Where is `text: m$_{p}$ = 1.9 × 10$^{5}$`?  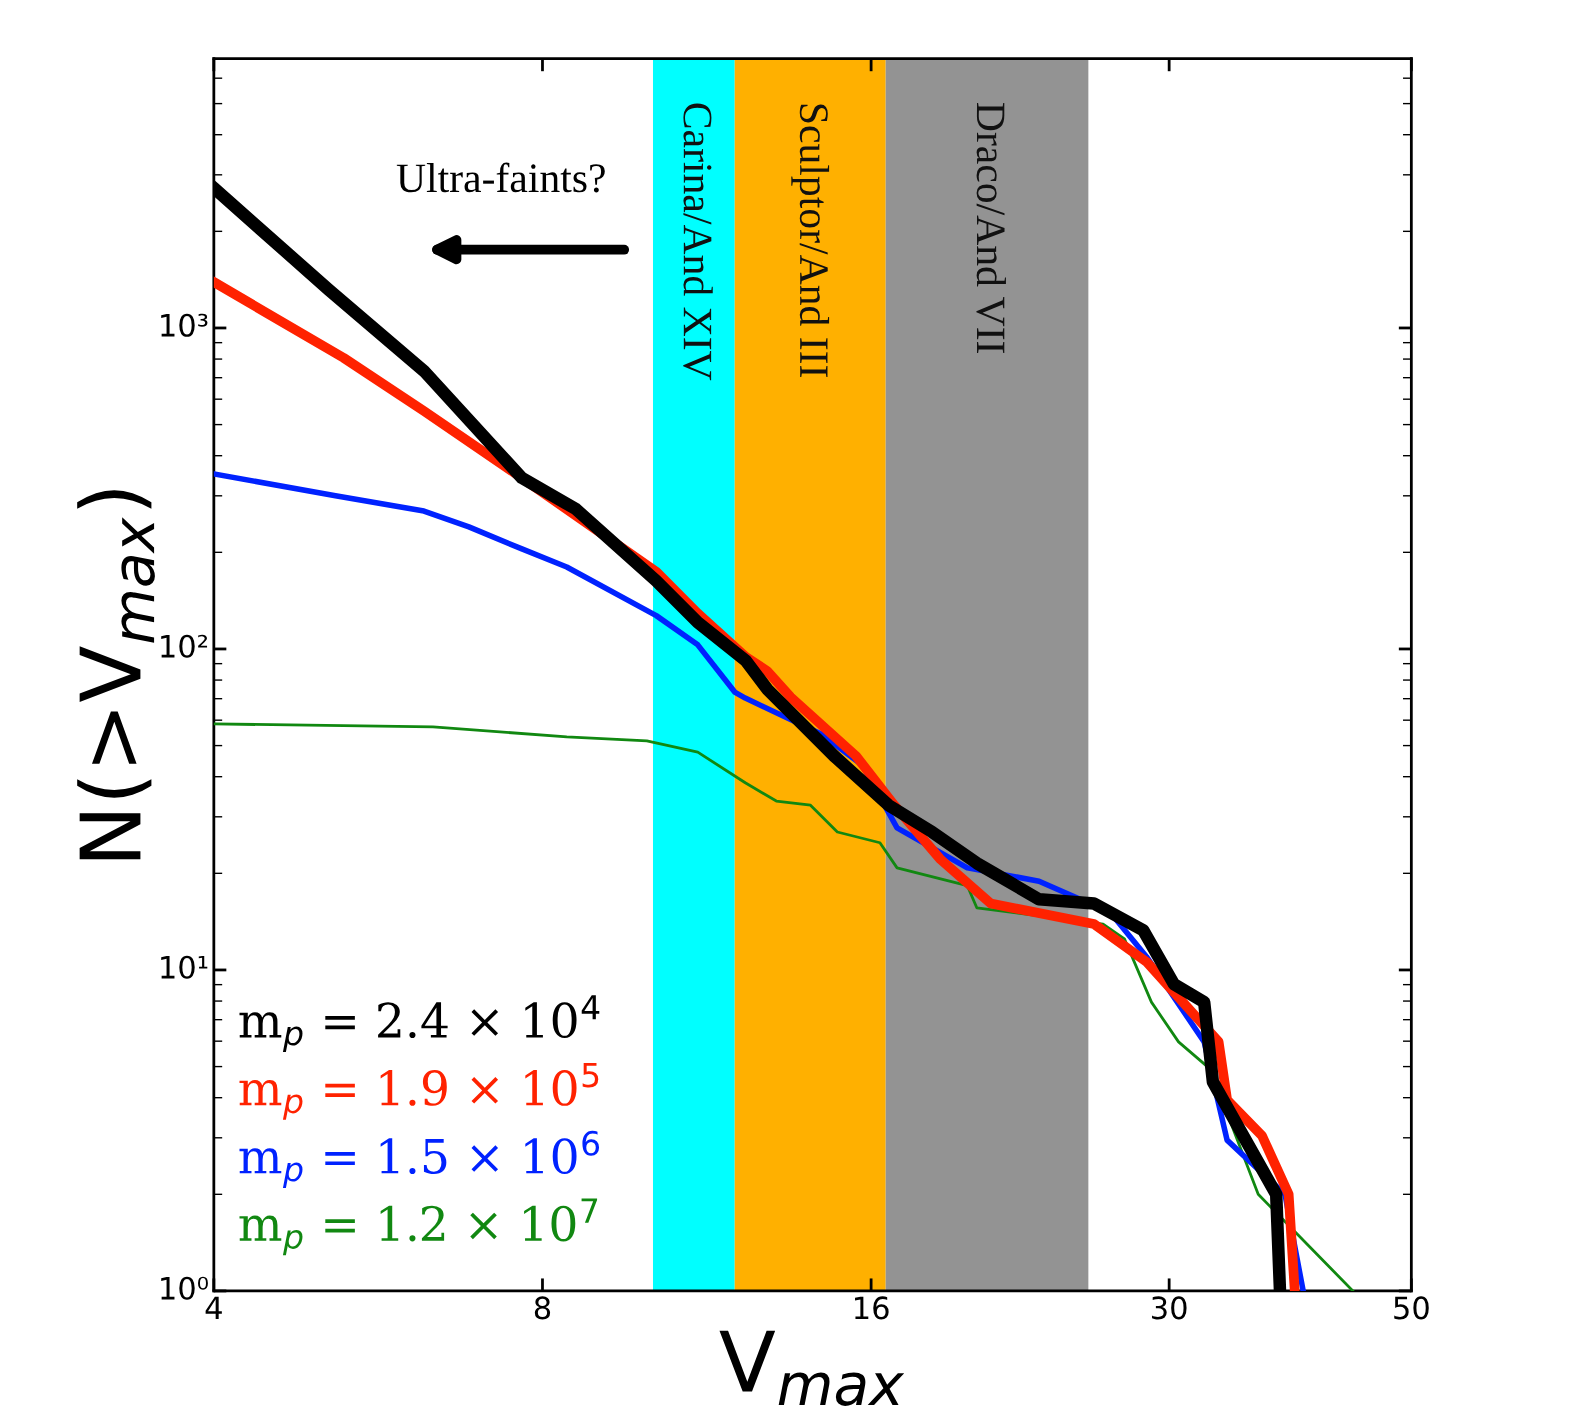
text: m$_{p}$ = 1.9 × 10$^{5}$ is located at coordinates (419, 1091).